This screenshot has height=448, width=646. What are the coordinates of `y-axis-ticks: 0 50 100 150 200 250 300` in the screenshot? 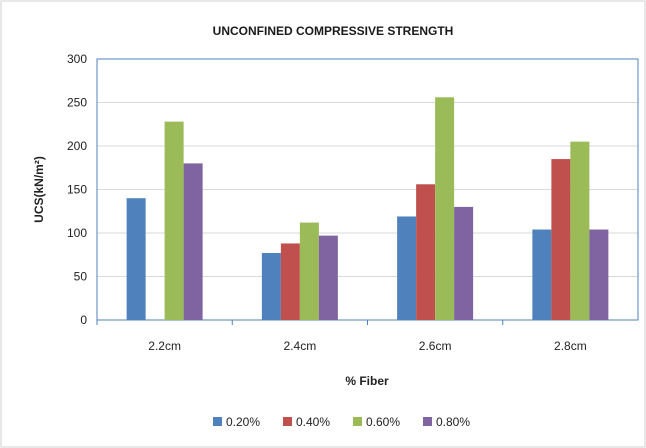 It's located at (77, 189).